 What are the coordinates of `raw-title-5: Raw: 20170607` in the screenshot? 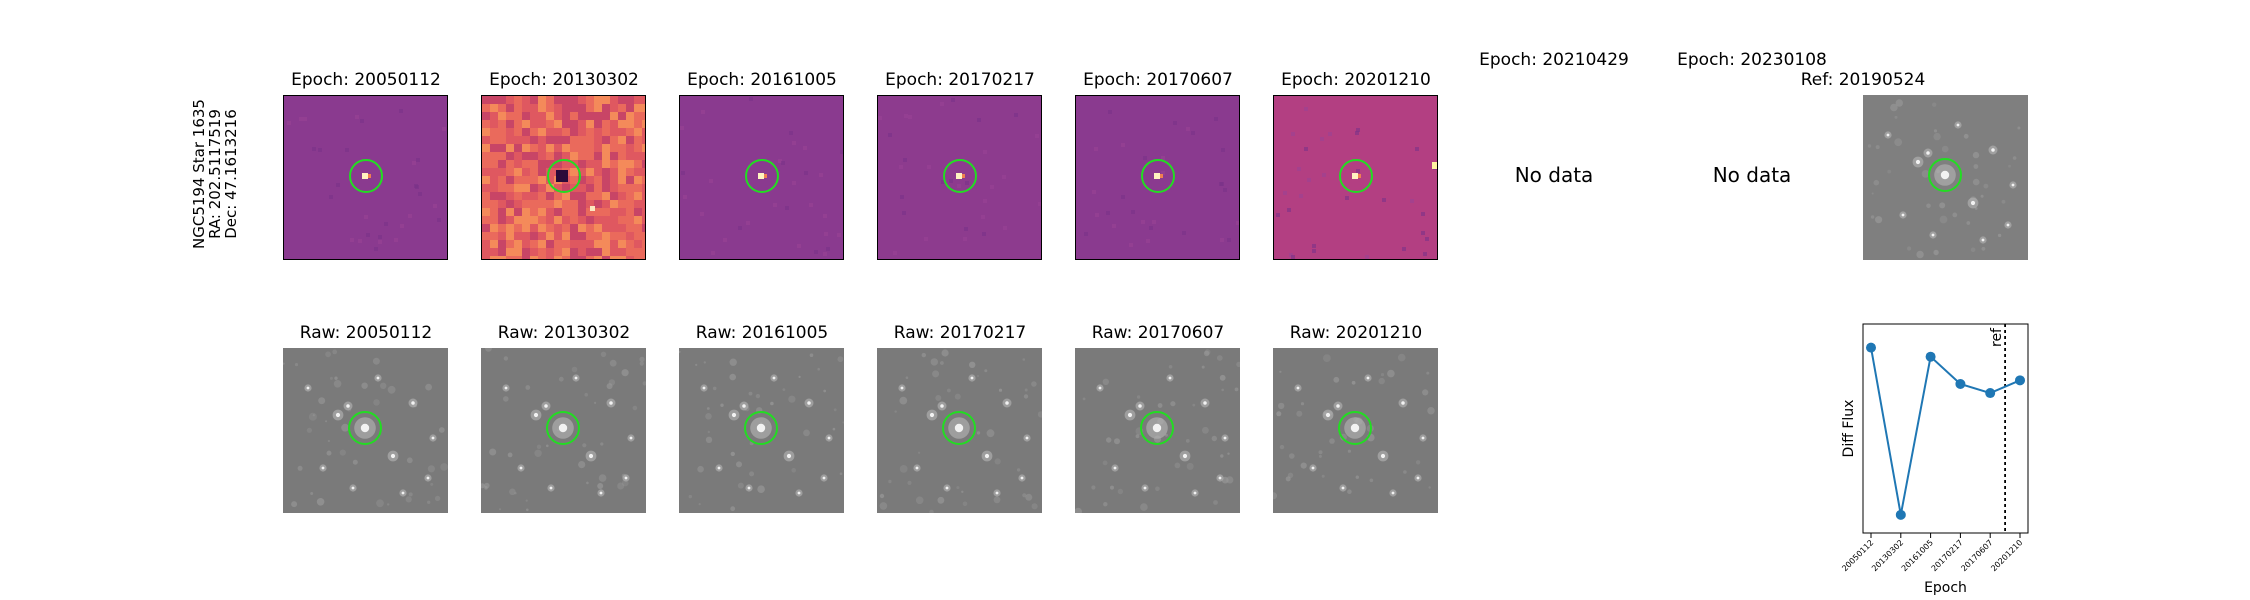 It's located at (1158, 333).